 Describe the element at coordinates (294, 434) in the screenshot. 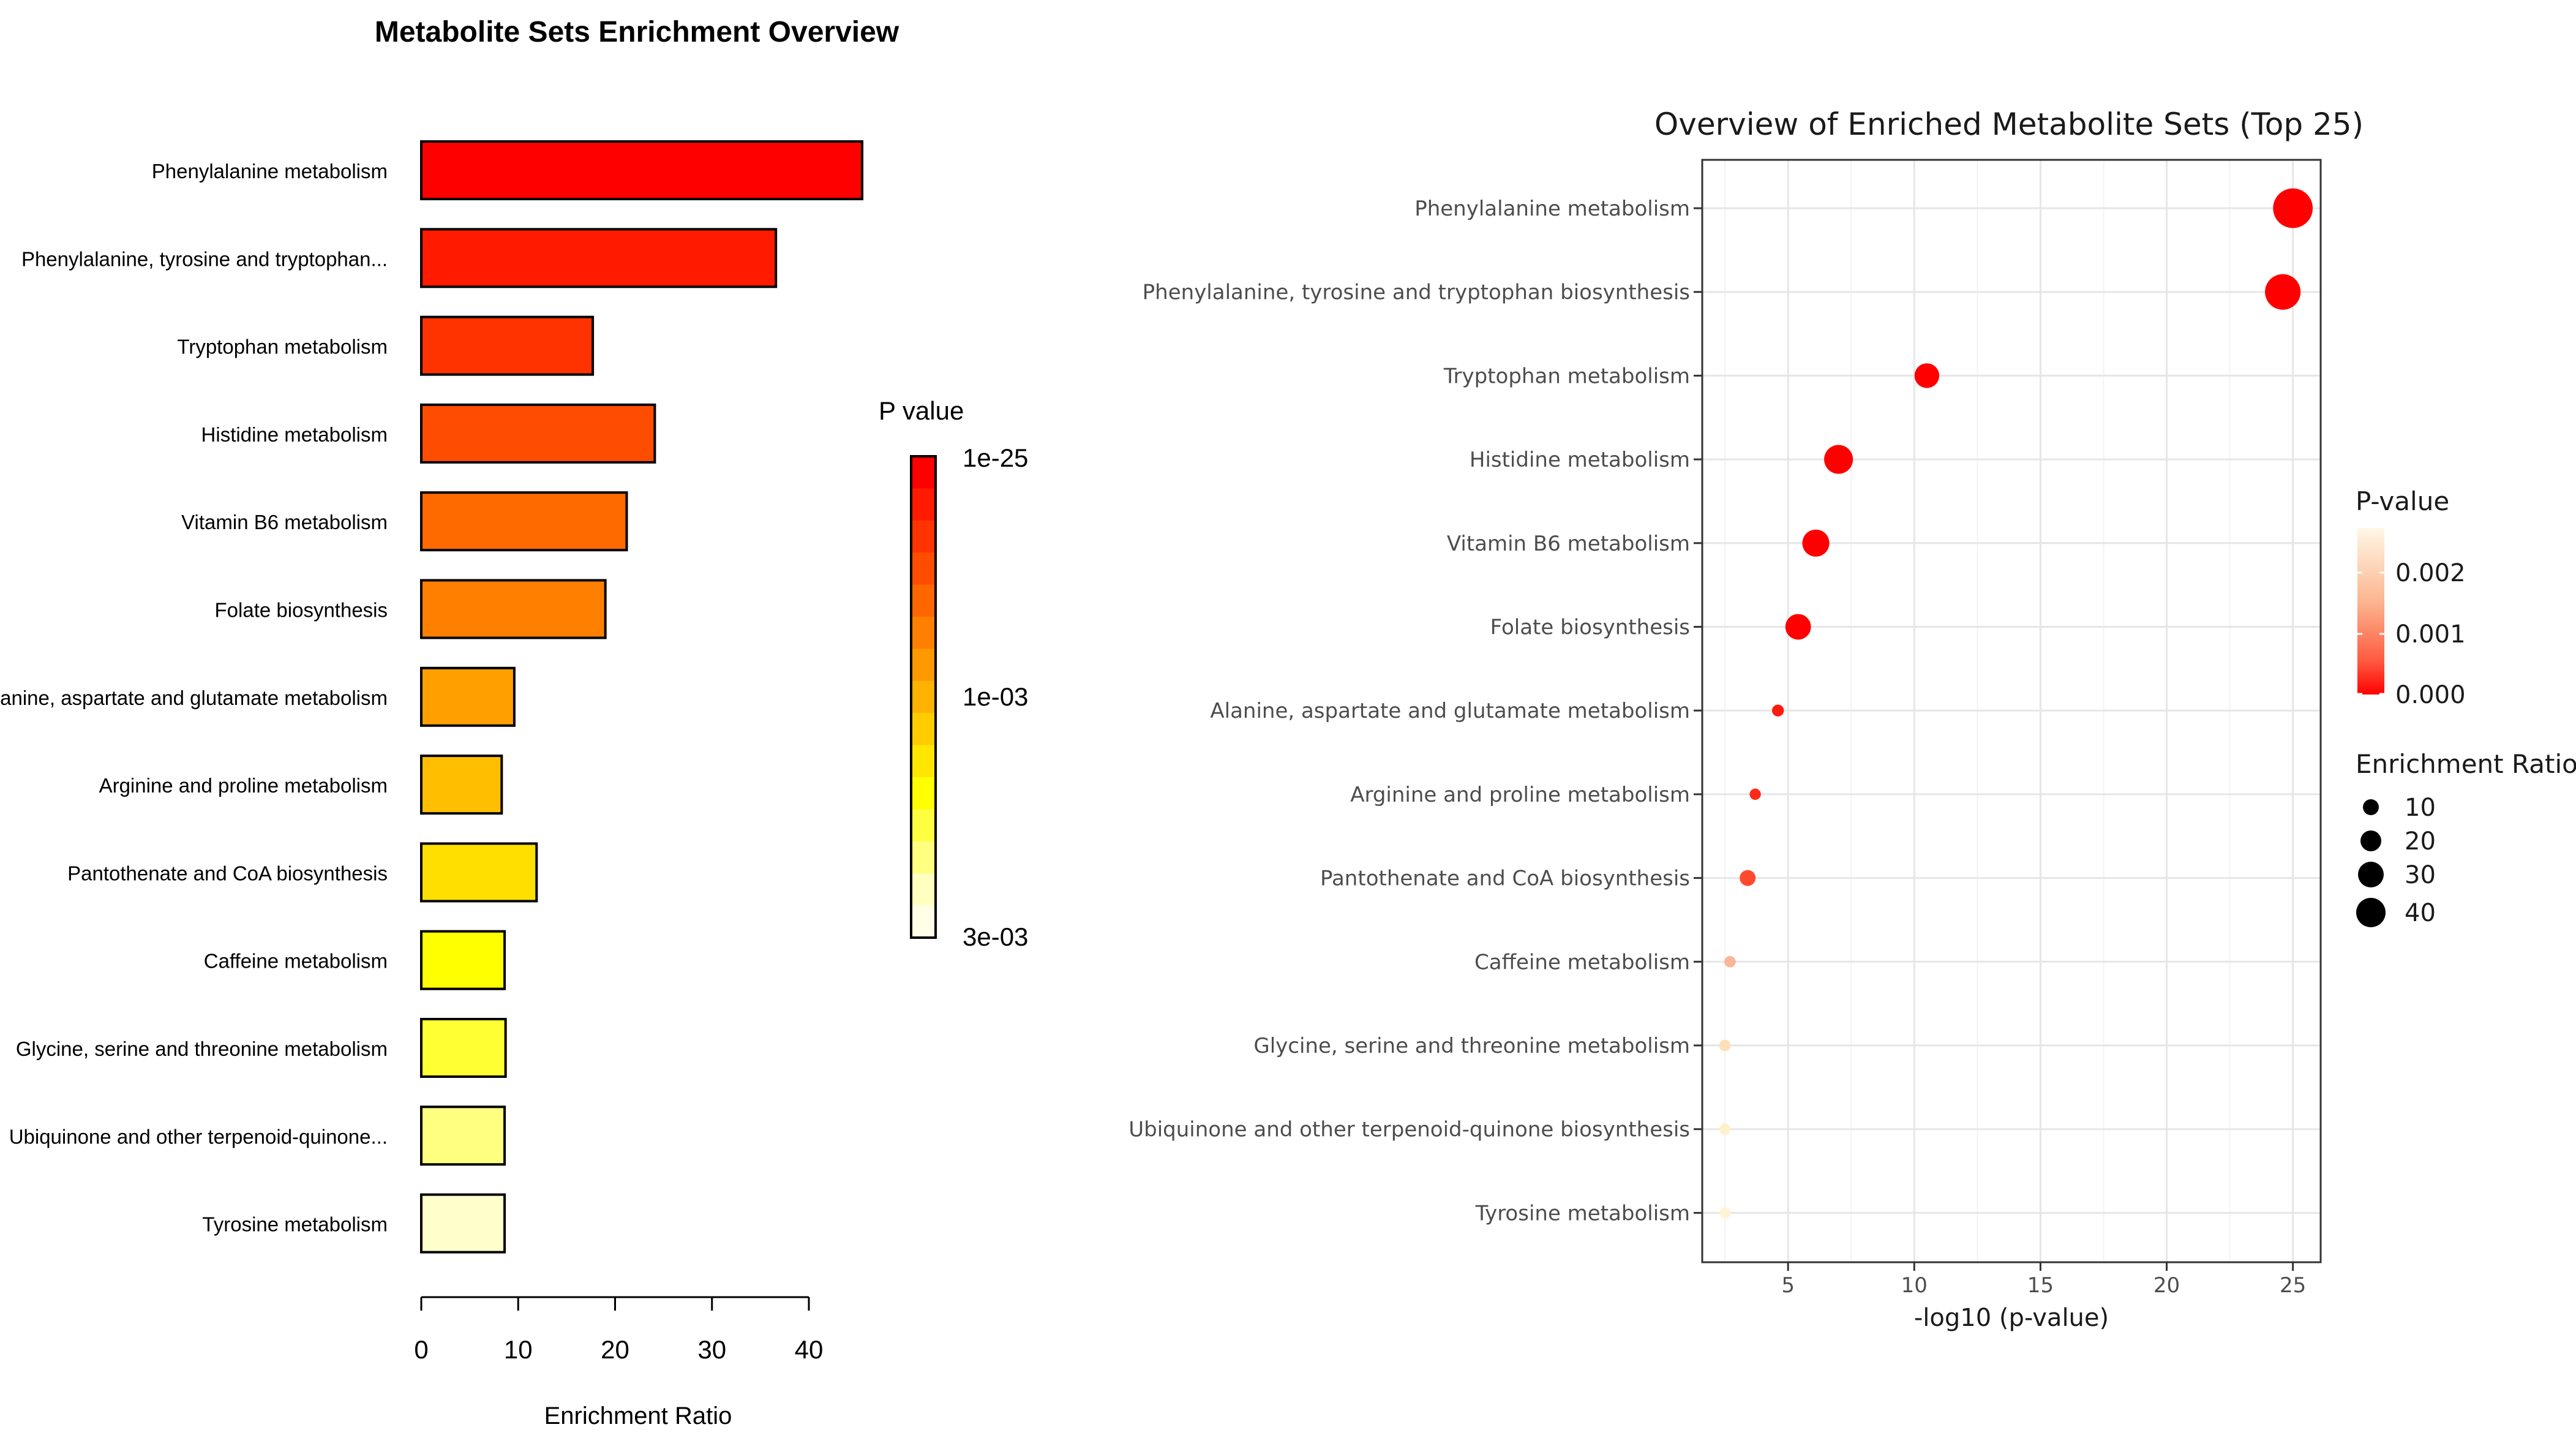

I see `left-category-label: Histidine metabolism` at that location.